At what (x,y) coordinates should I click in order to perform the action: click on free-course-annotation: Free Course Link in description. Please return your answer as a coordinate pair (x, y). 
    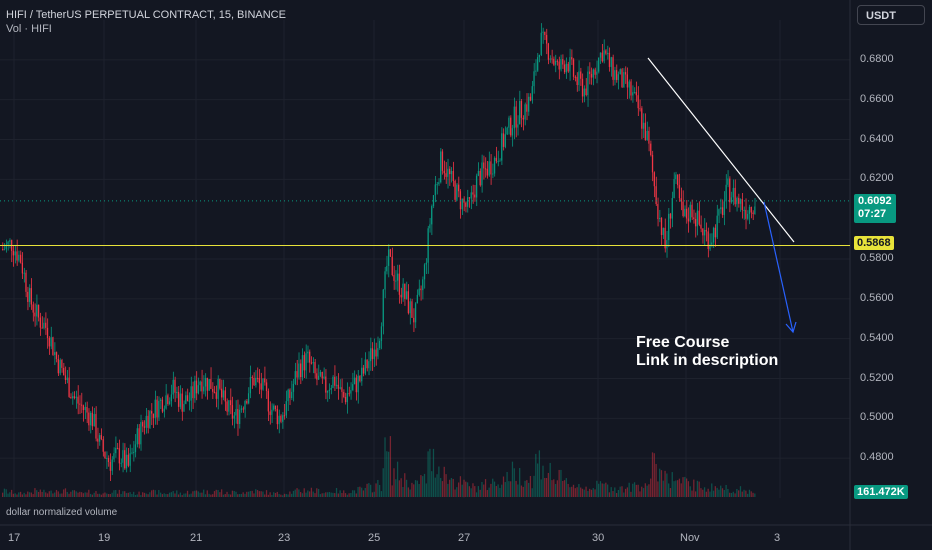
    Looking at the image, I should click on (707, 352).